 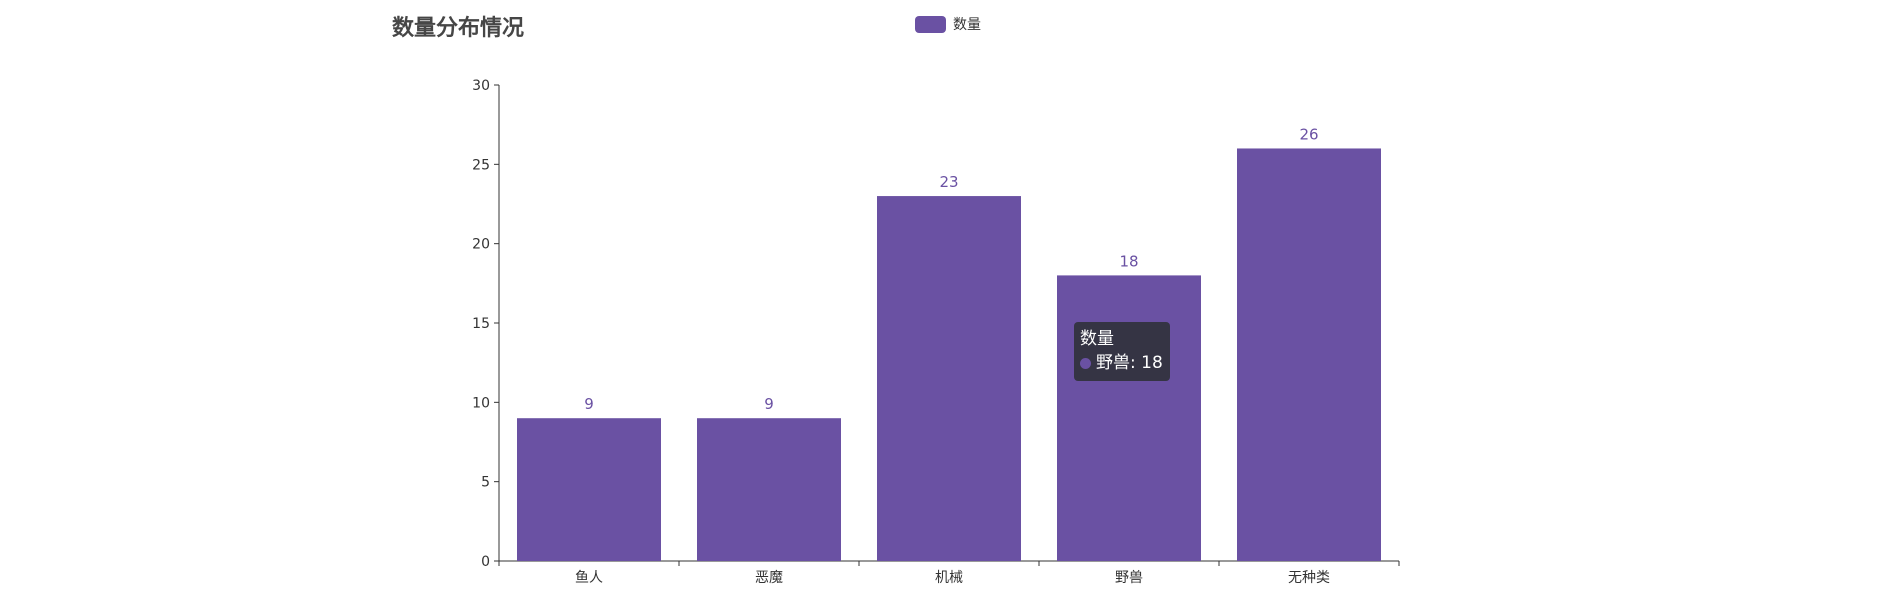 What do you see at coordinates (1308, 134) in the screenshot?
I see `data-label: 26` at bounding box center [1308, 134].